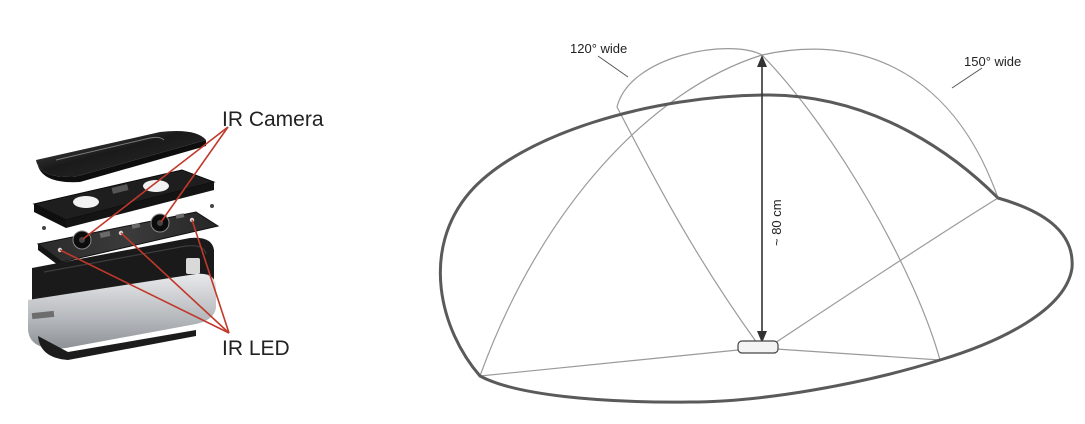 This screenshot has width=1085, height=424. Describe the element at coordinates (86, 202) in the screenshot. I see `frame-lens-hole-left` at that location.